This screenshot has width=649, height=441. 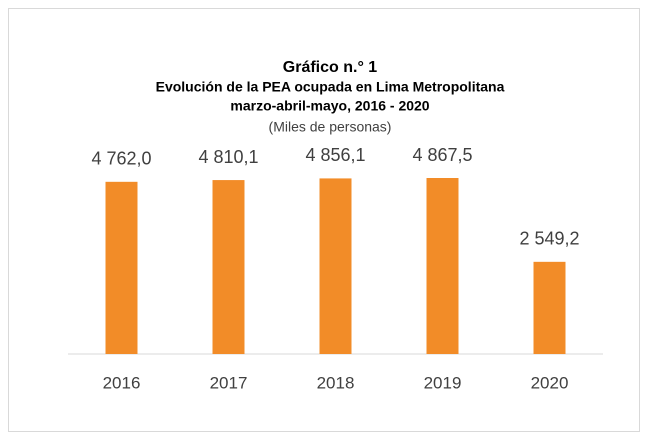 I want to click on x-tick-label: 2019, so click(x=443, y=382).